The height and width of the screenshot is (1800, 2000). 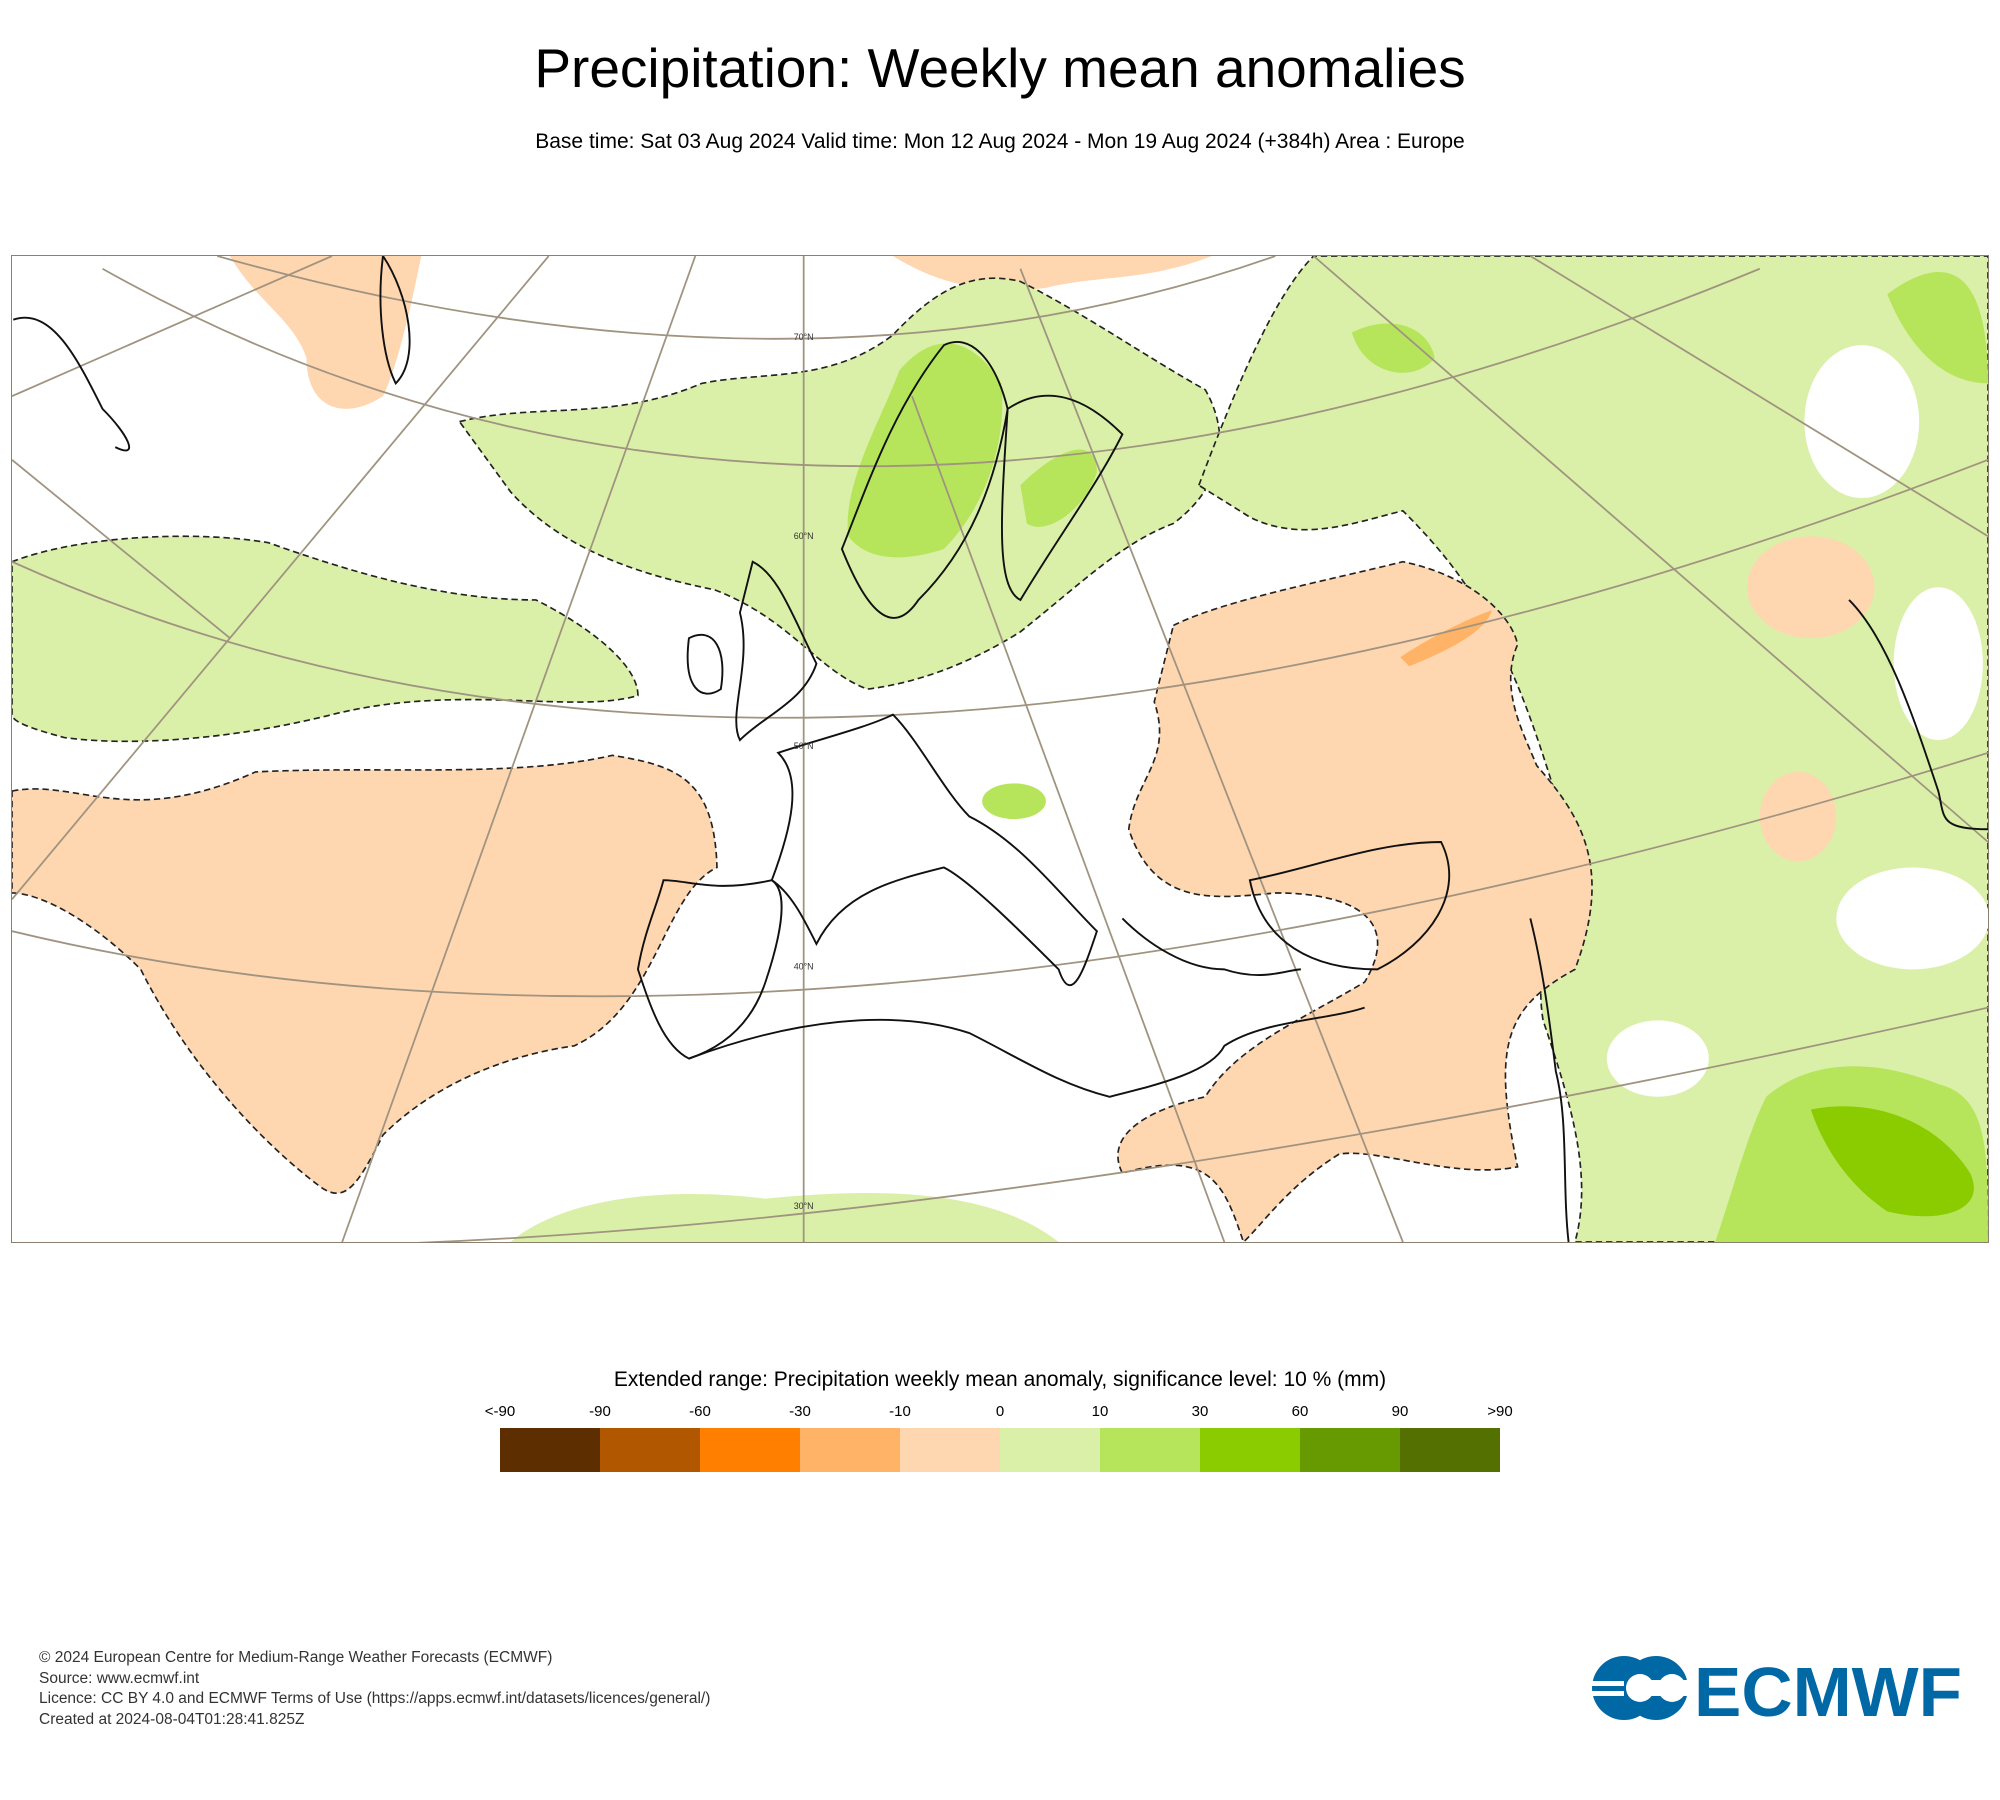 What do you see at coordinates (1014, 801) in the screenshot?
I see `wet-medium-alps` at bounding box center [1014, 801].